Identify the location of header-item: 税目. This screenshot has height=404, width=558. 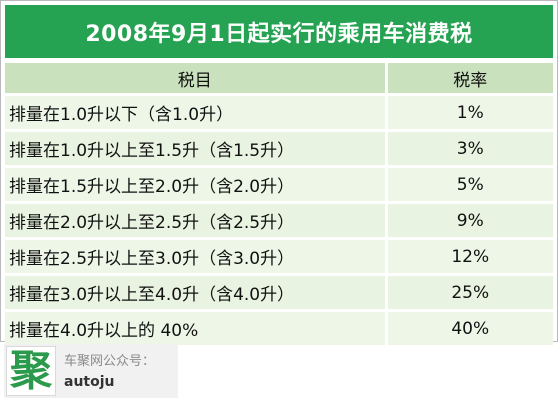
(195, 79).